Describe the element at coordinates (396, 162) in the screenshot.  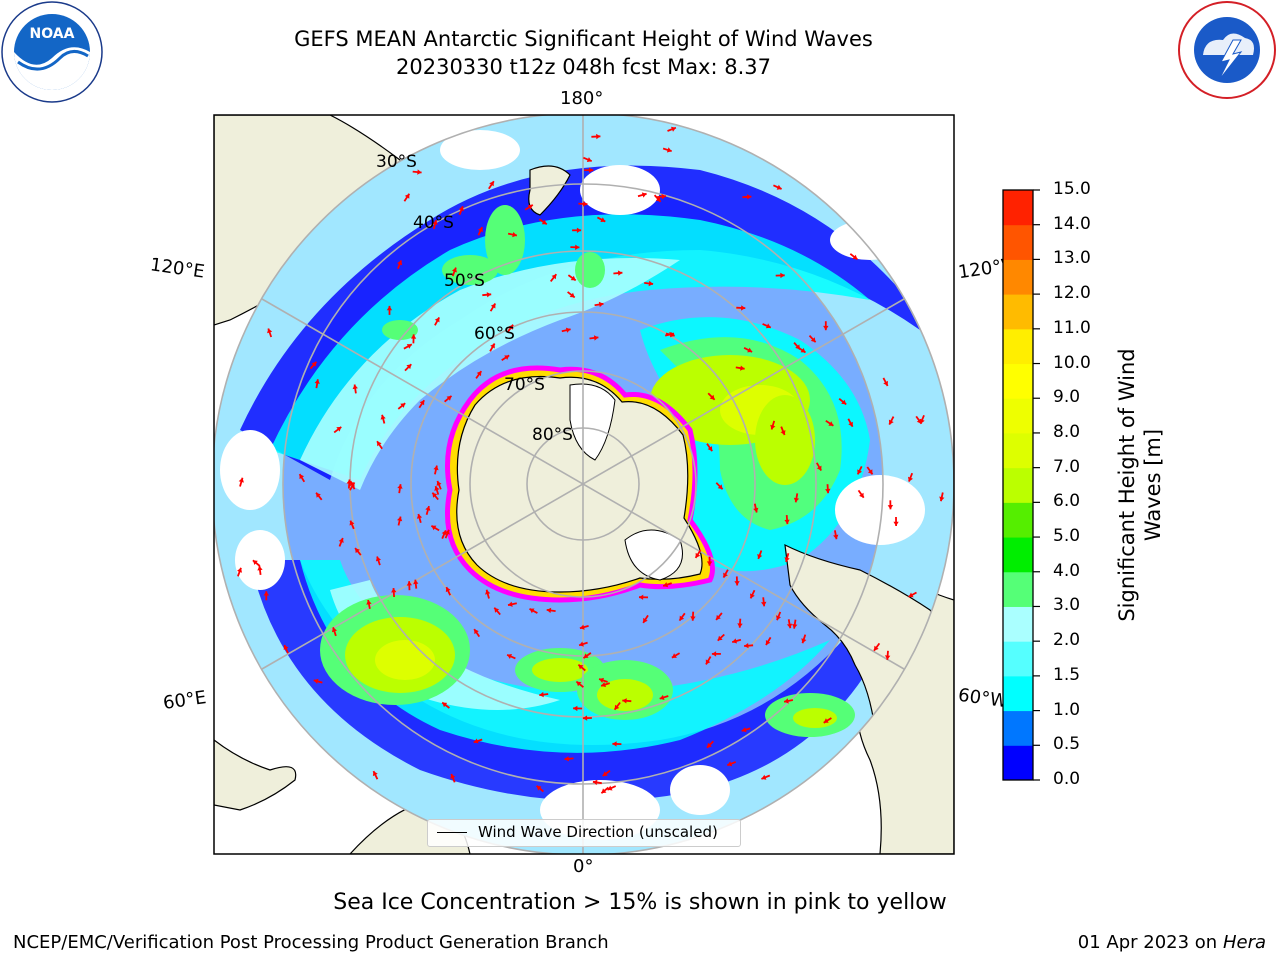
I see `lat-label-30s: 30°S` at that location.